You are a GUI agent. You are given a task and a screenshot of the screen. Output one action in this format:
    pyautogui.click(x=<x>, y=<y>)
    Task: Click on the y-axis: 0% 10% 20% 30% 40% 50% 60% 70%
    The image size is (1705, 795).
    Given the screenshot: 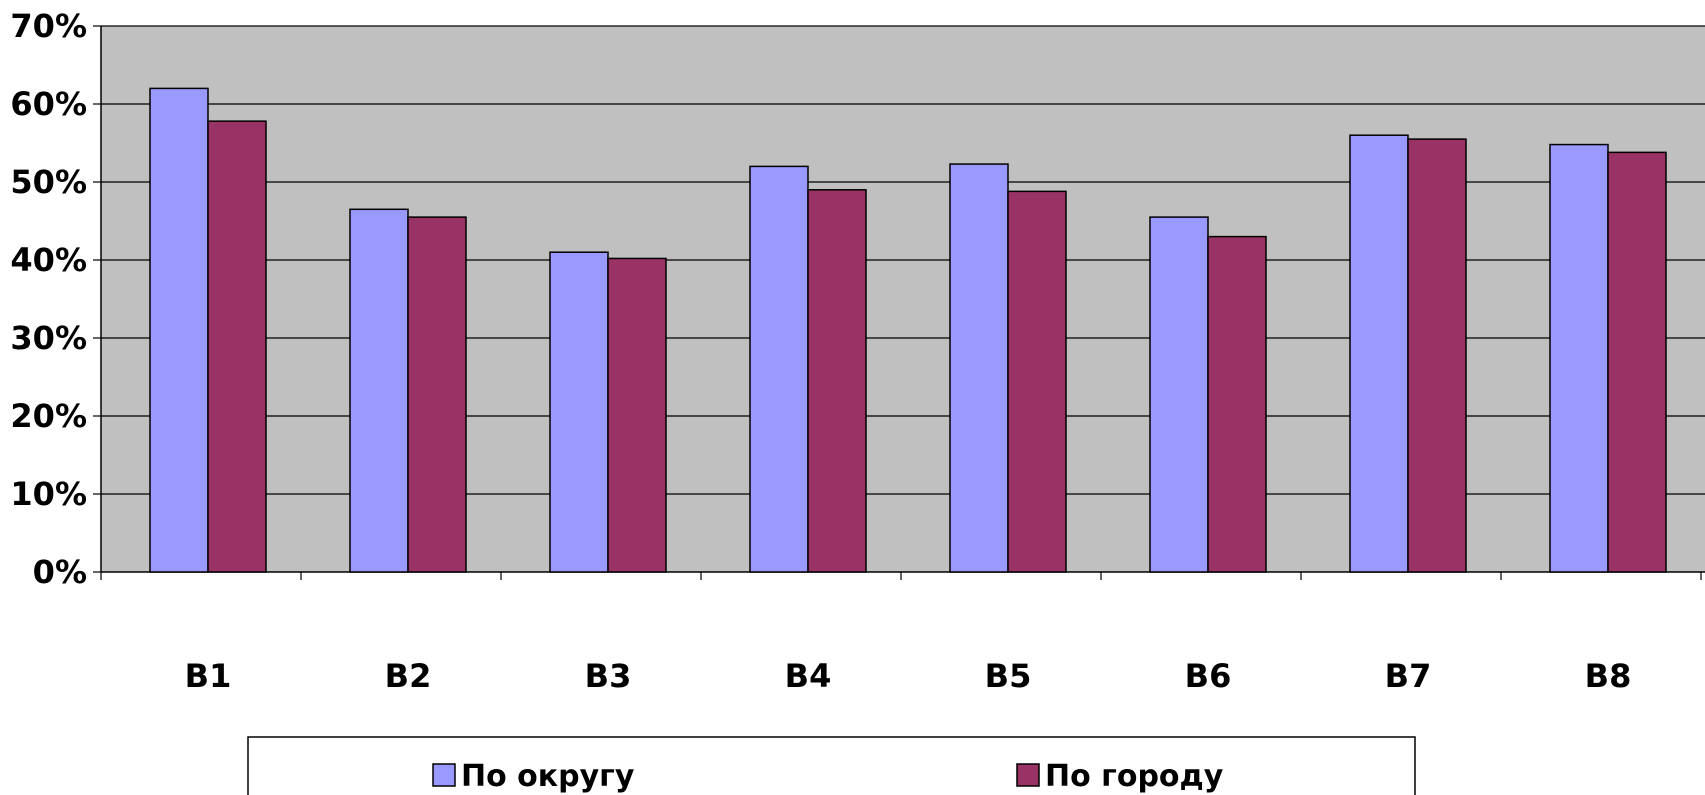 What is the action you would take?
    pyautogui.click(x=56, y=299)
    